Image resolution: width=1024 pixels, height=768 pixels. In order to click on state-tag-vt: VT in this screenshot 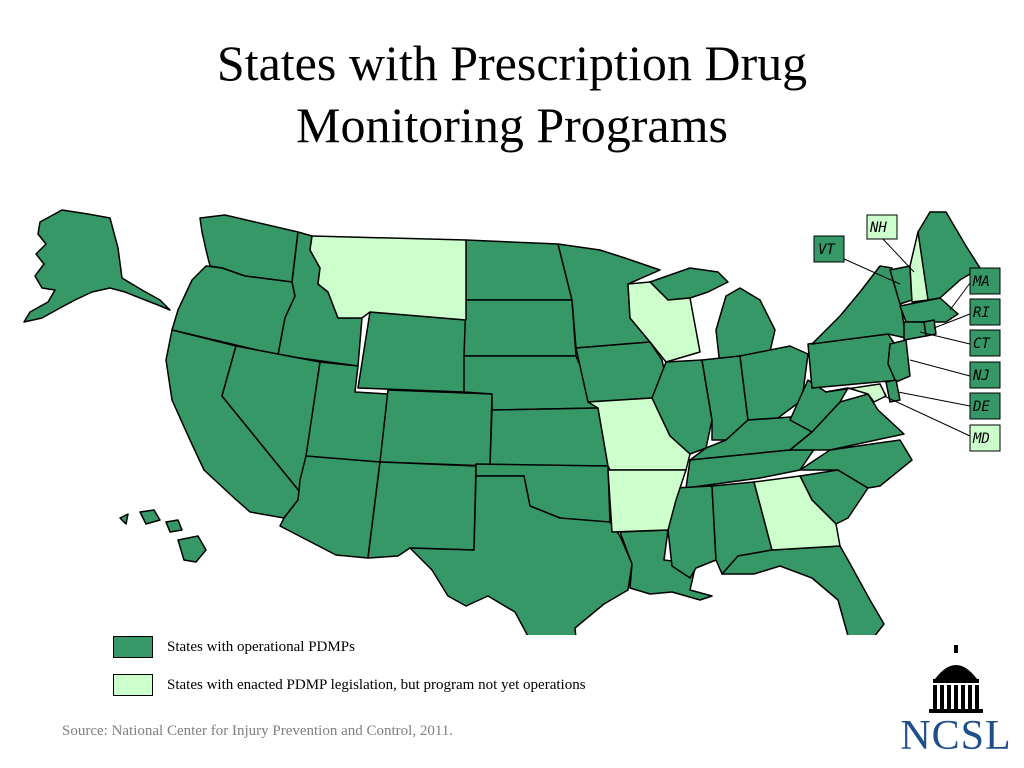, I will do `click(829, 249)`.